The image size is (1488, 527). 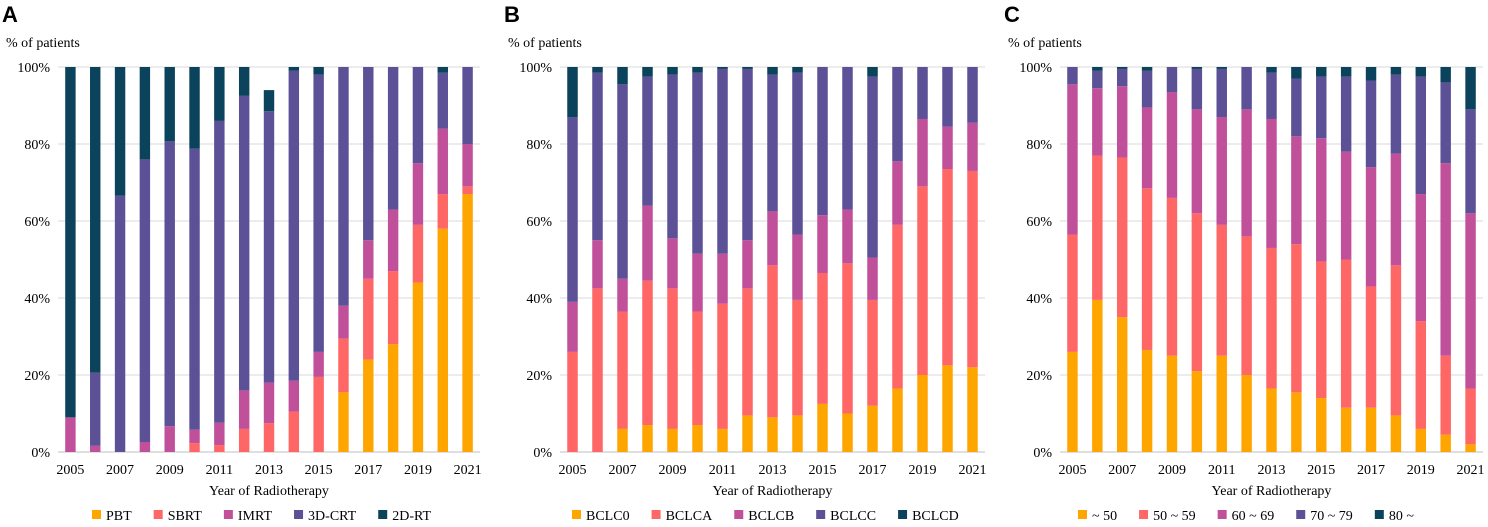 I want to click on y-tick-label: 20%, so click(x=37, y=376).